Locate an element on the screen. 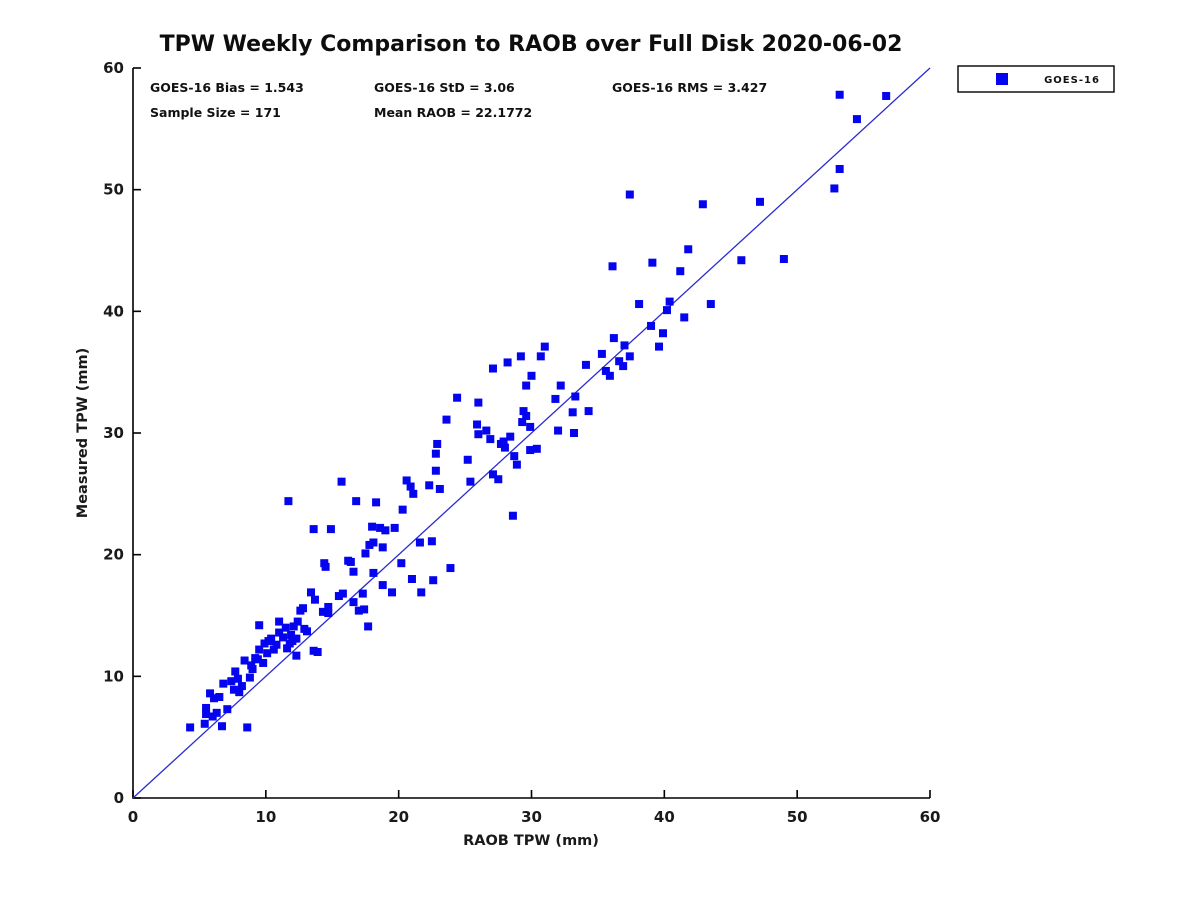 This screenshot has width=1200, height=900. x-axis-label: RAOB TPW (mm) is located at coordinates (531, 841).